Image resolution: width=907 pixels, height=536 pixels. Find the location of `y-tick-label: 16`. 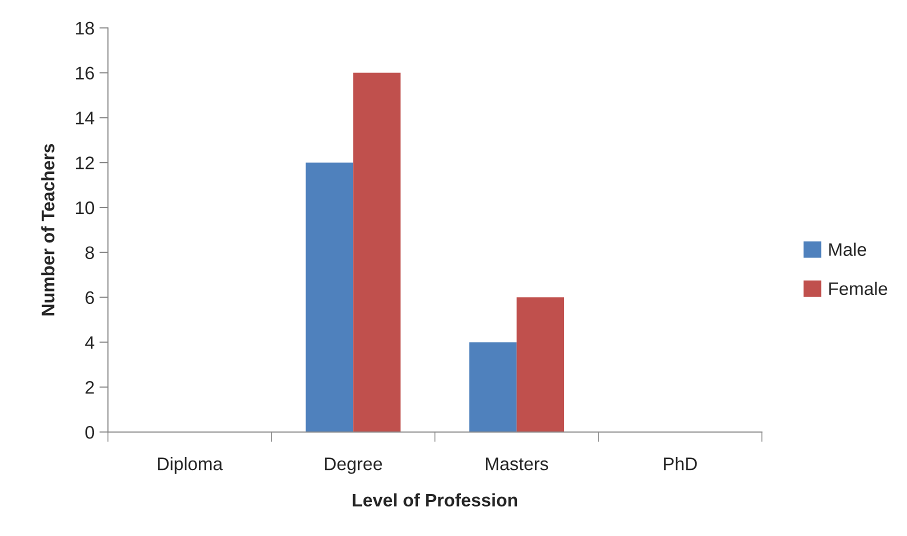

y-tick-label: 16 is located at coordinates (85, 73).